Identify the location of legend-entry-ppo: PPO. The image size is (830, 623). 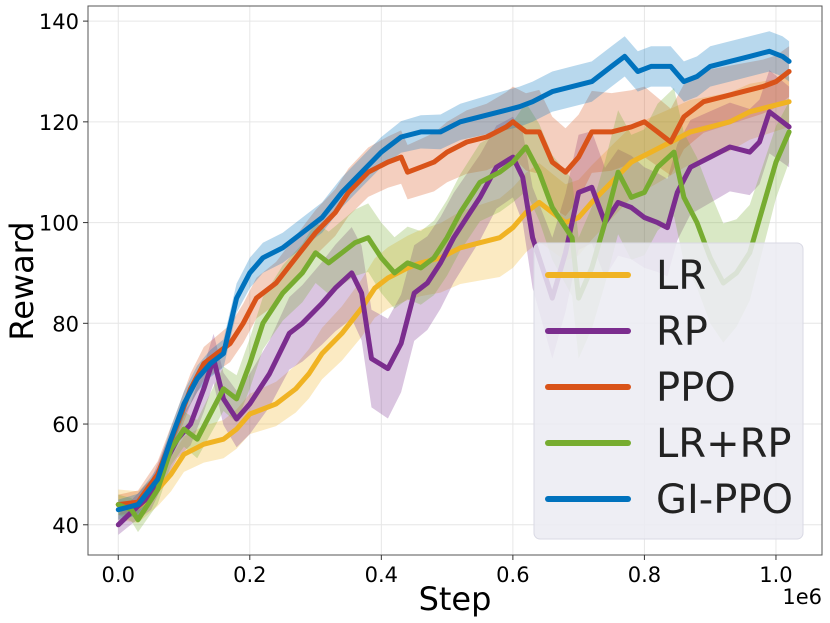
(640, 388).